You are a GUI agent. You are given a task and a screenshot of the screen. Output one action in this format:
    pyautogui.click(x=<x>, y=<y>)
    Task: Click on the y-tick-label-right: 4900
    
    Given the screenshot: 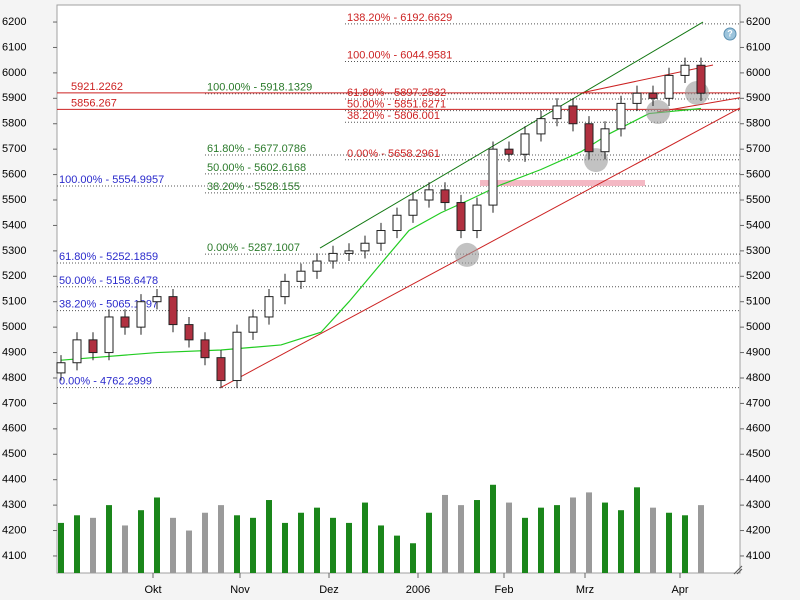 What is the action you would take?
    pyautogui.click(x=758, y=352)
    